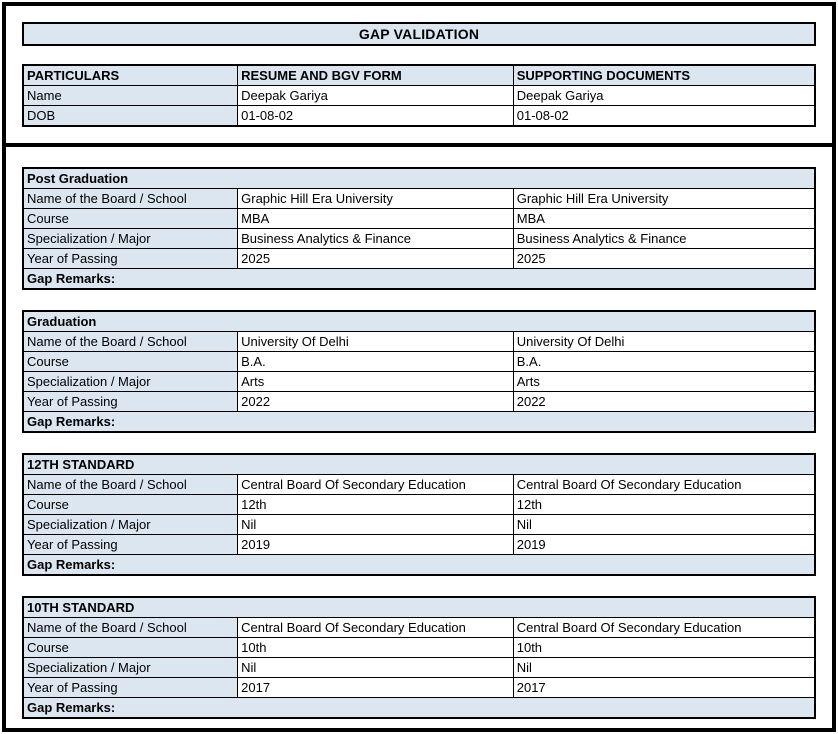  I want to click on section-title-row: 10TH STANDARD, so click(419, 607).